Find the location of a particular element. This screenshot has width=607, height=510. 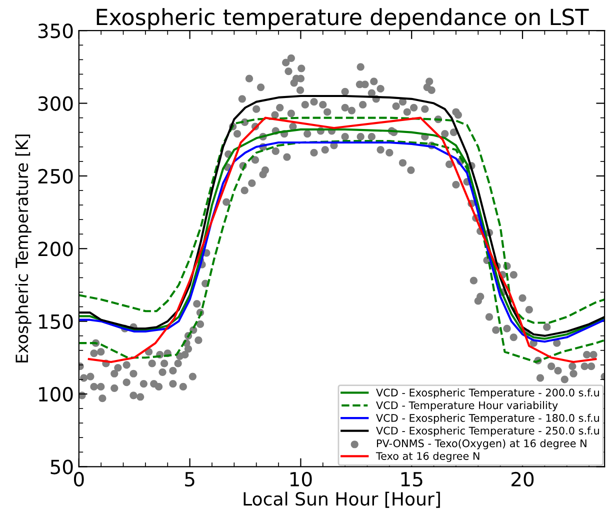

y-tick-label: 250 is located at coordinates (55, 176).